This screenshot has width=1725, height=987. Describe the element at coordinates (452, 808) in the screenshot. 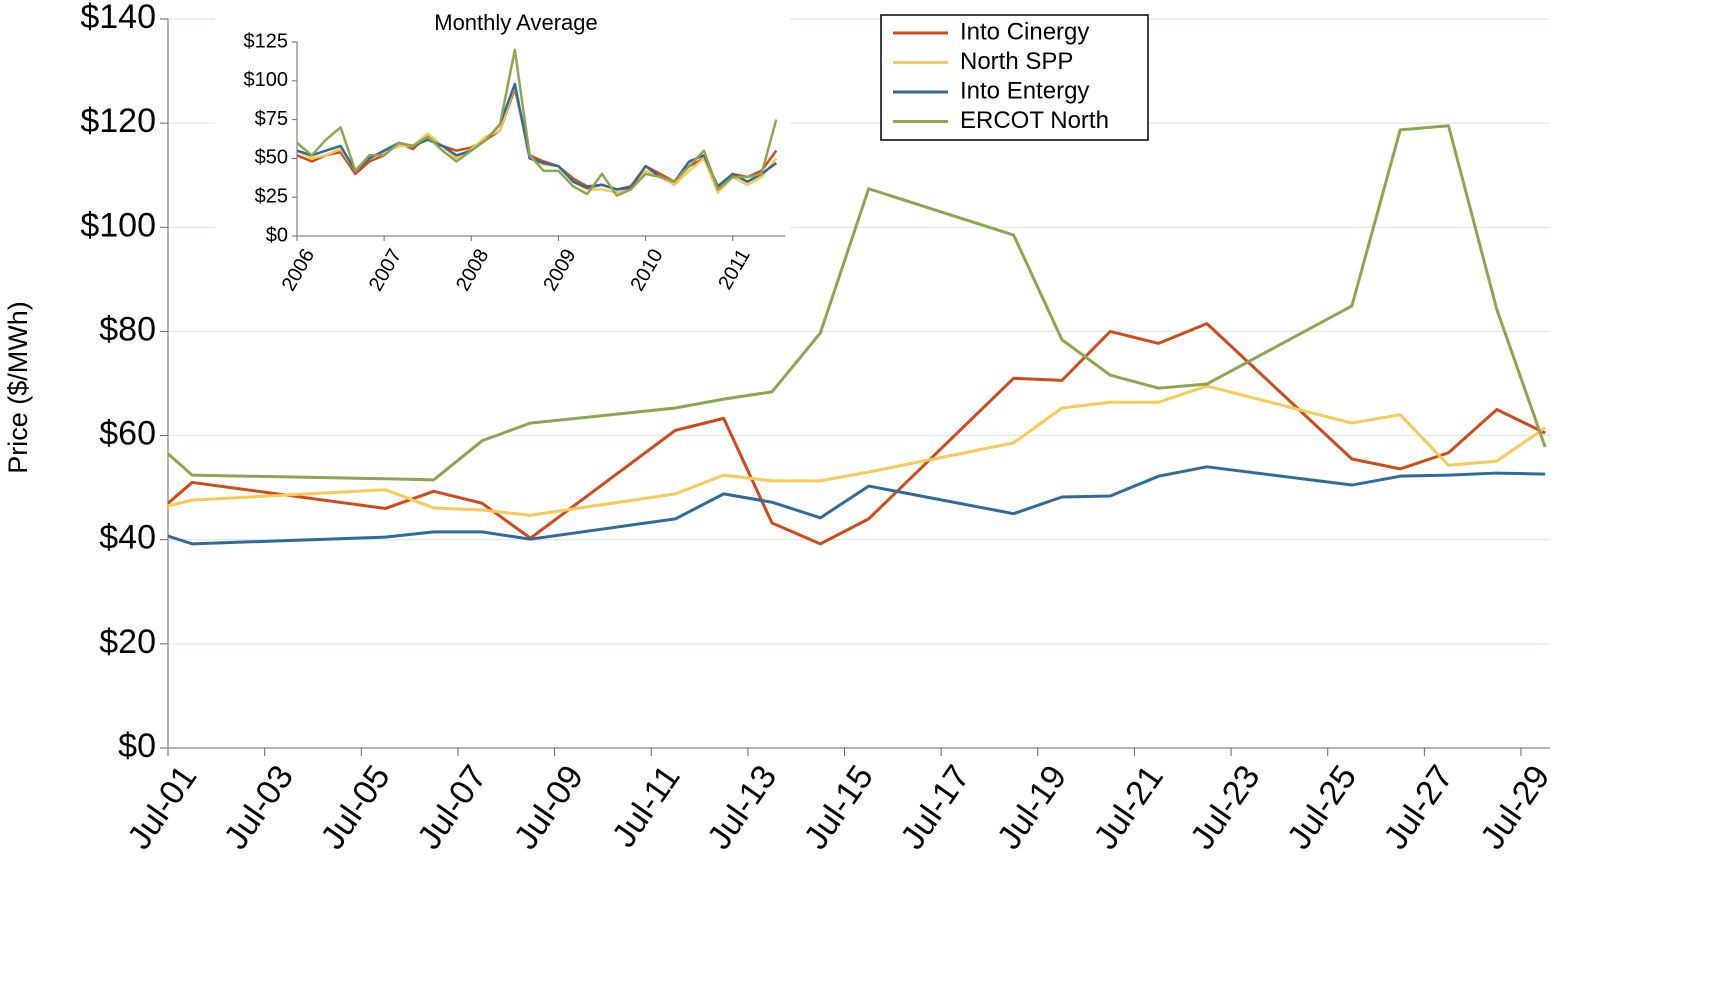

I see `x-tick-label: Jul-07` at that location.